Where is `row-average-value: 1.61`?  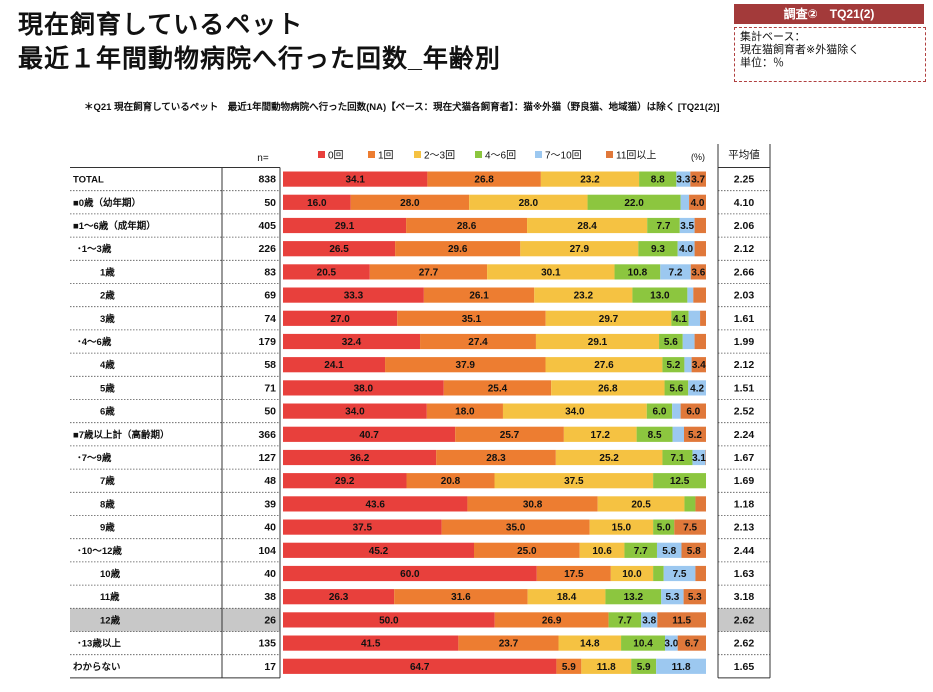
row-average-value: 1.61 is located at coordinates (744, 319).